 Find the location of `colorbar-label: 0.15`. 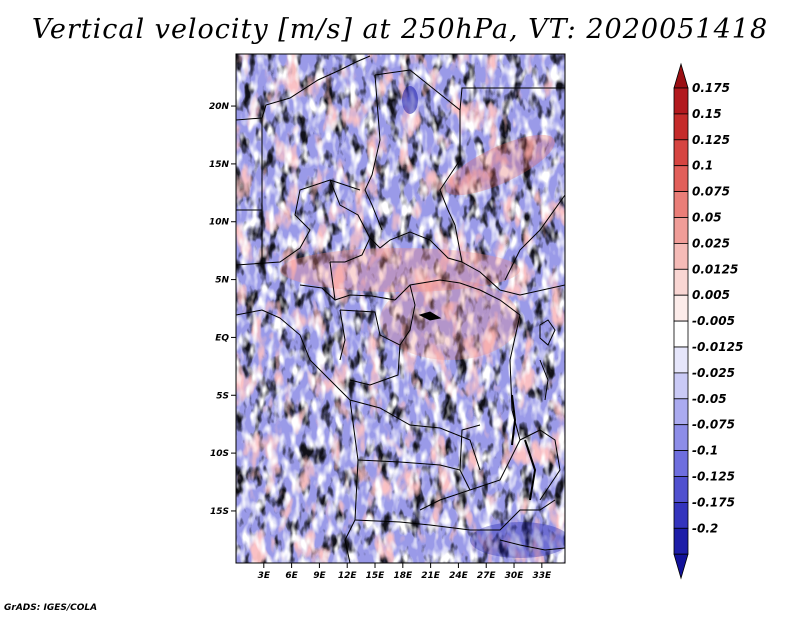

colorbar-label: 0.15 is located at coordinates (707, 114).